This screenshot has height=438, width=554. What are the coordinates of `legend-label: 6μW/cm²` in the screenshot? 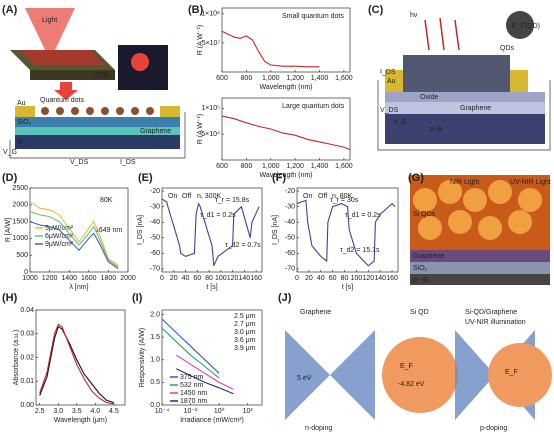 It's located at (59, 236).